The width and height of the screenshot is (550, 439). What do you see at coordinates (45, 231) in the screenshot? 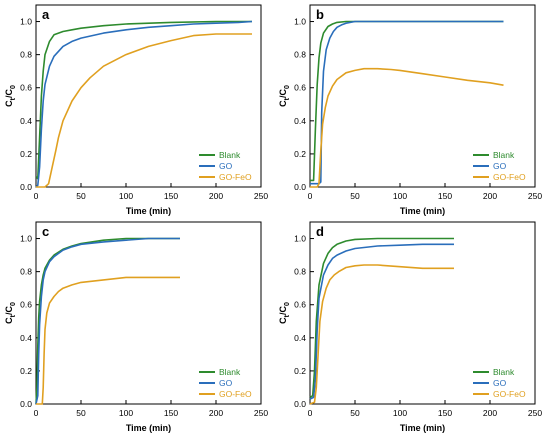
I see `panel-label: c` at bounding box center [45, 231].